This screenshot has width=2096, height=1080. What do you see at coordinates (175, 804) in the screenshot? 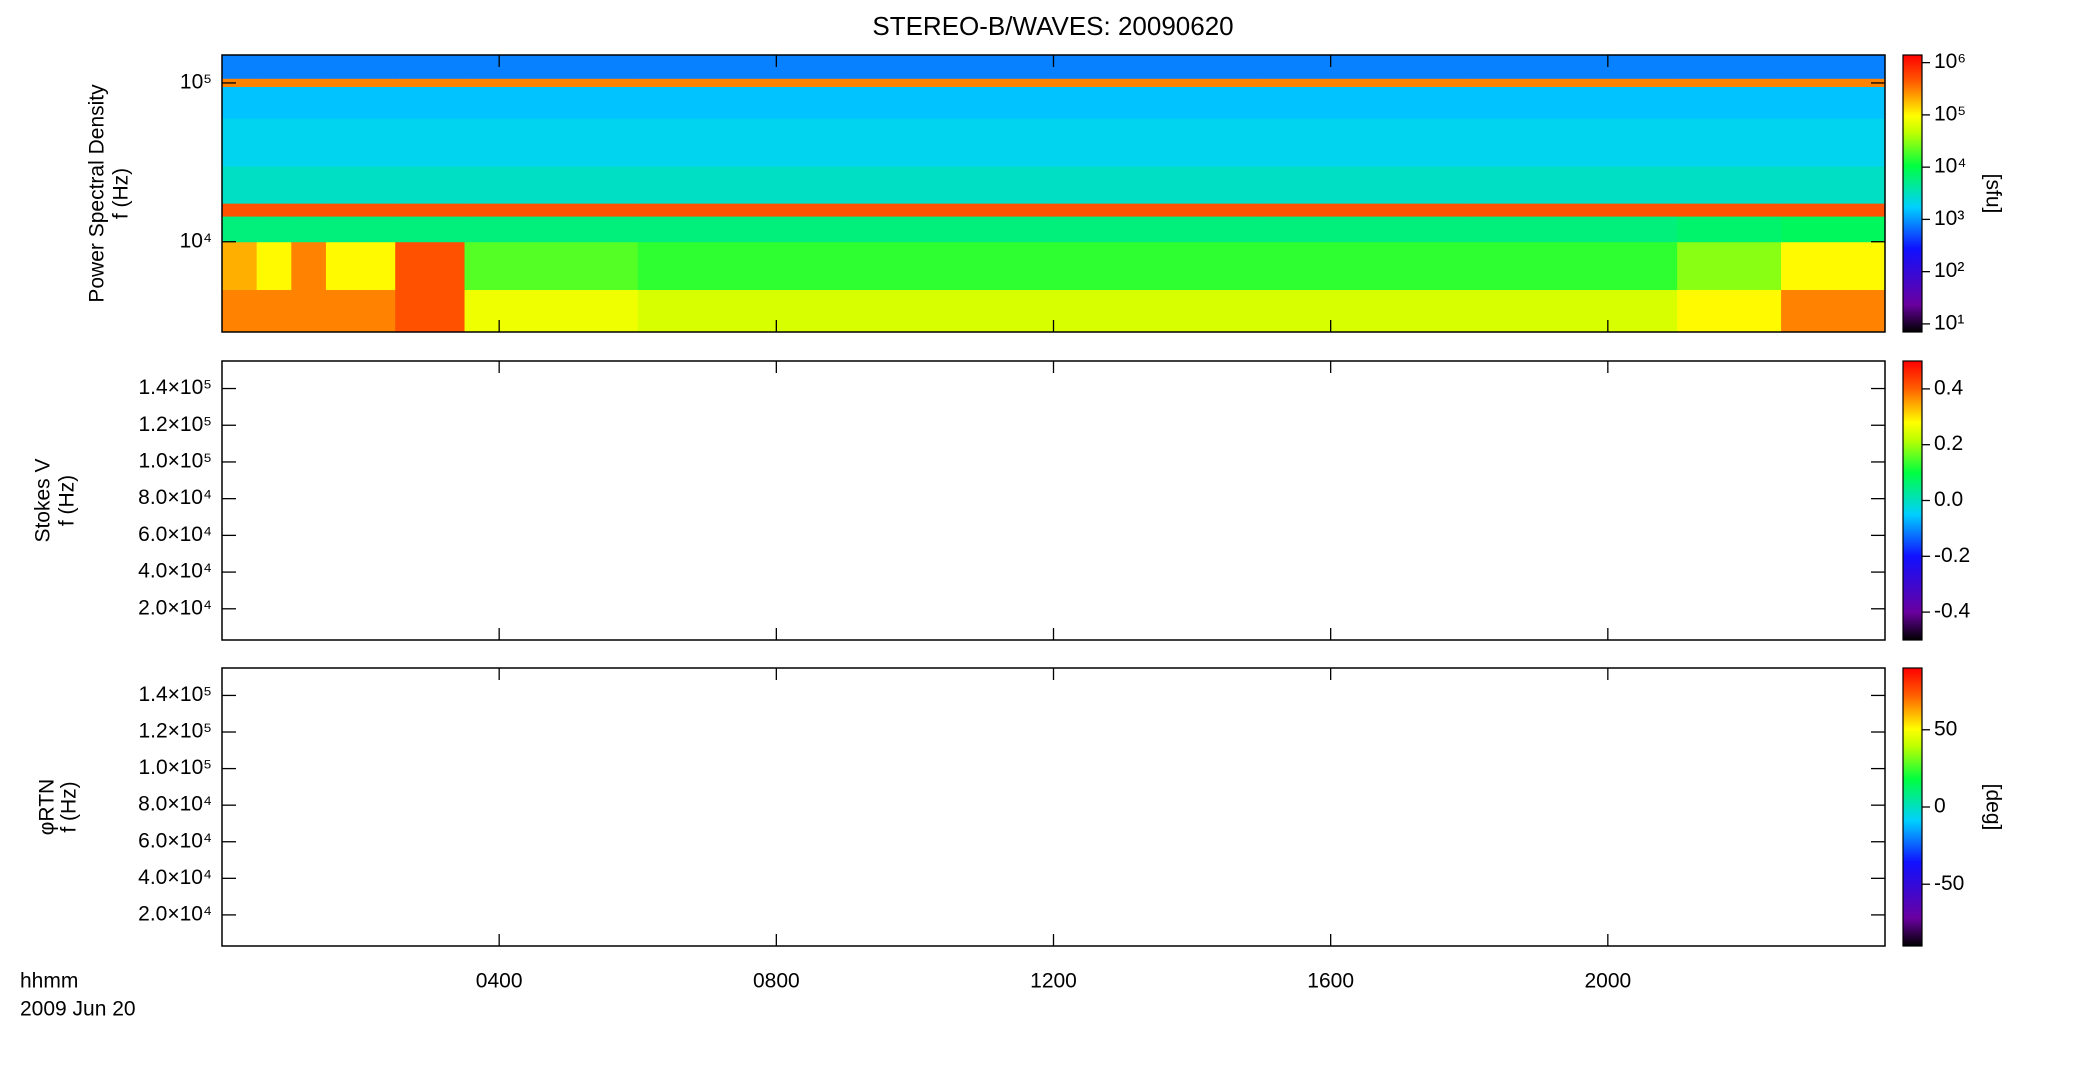
I see `y-tick-label: 8.0×10⁴` at bounding box center [175, 804].